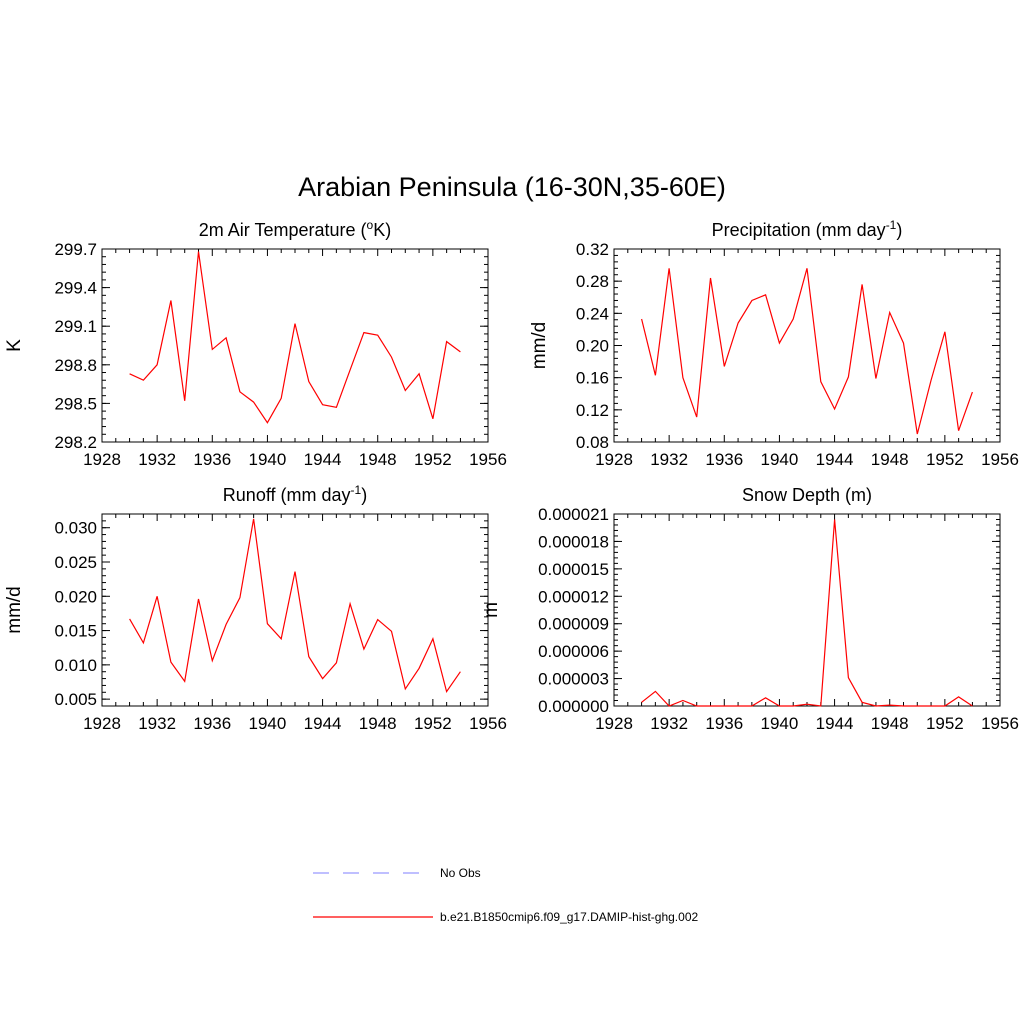 The width and height of the screenshot is (1024, 1024). Describe the element at coordinates (283, 230) in the screenshot. I see `panel-title-text: 2m Air Temperature (` at that location.